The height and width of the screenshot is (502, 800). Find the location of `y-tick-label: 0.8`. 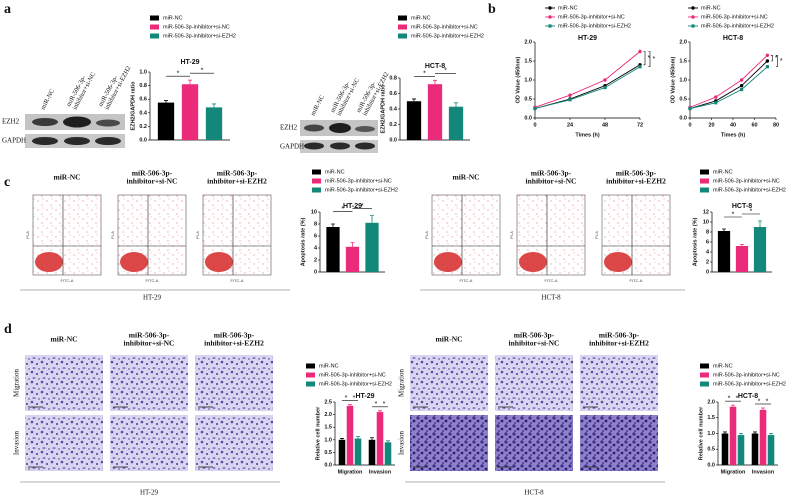

y-tick-label: 0.8 is located at coordinates (393, 78).